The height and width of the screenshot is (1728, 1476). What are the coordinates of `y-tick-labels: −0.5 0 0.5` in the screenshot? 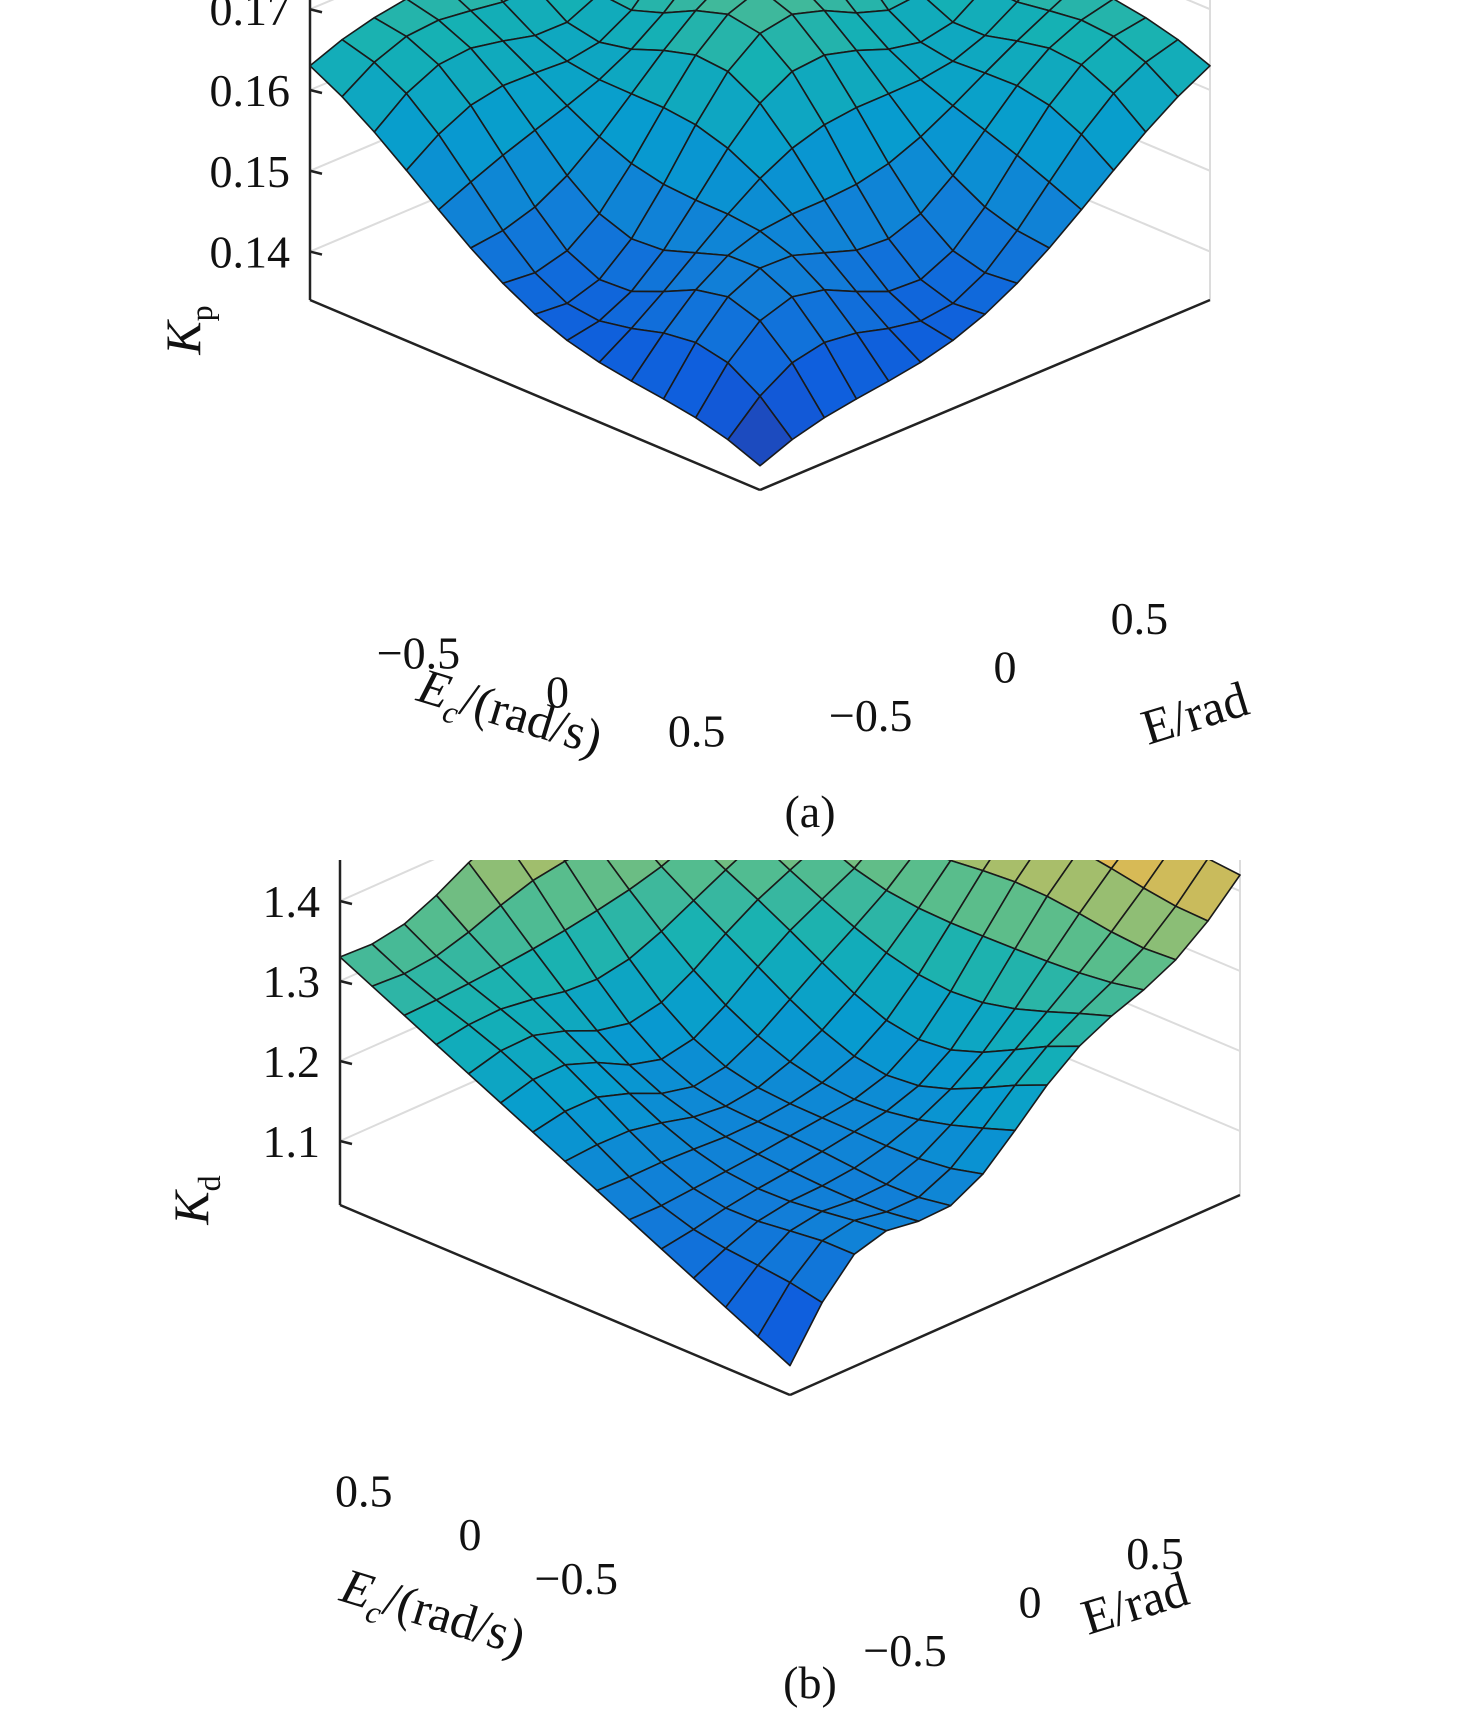 It's located at (1023, 1602).